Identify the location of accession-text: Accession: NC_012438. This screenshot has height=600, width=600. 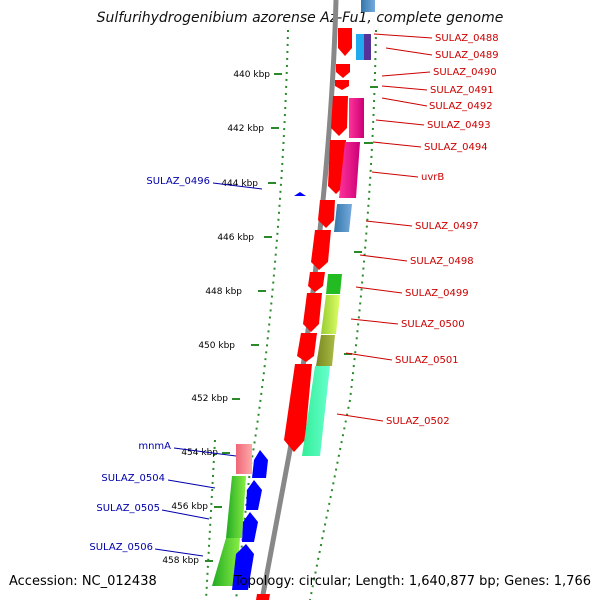
(83, 581).